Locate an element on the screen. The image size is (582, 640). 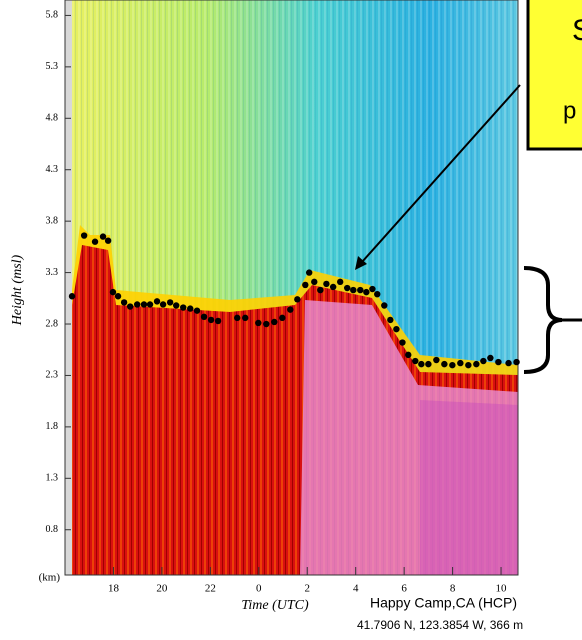
arrow-head is located at coordinates (361, 263).